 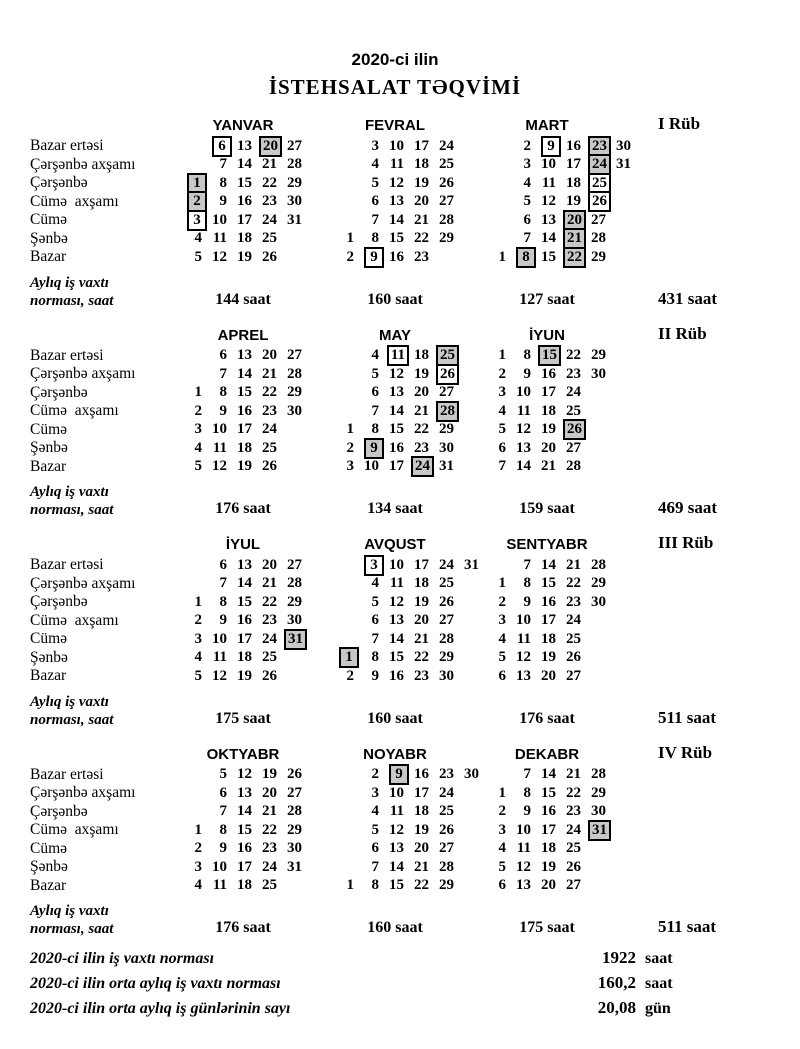 I want to click on weekday-row: Cümə axşamı 2 9 16 23 30 7 14 21 28 4 11 18 25, so click(x=415, y=411).